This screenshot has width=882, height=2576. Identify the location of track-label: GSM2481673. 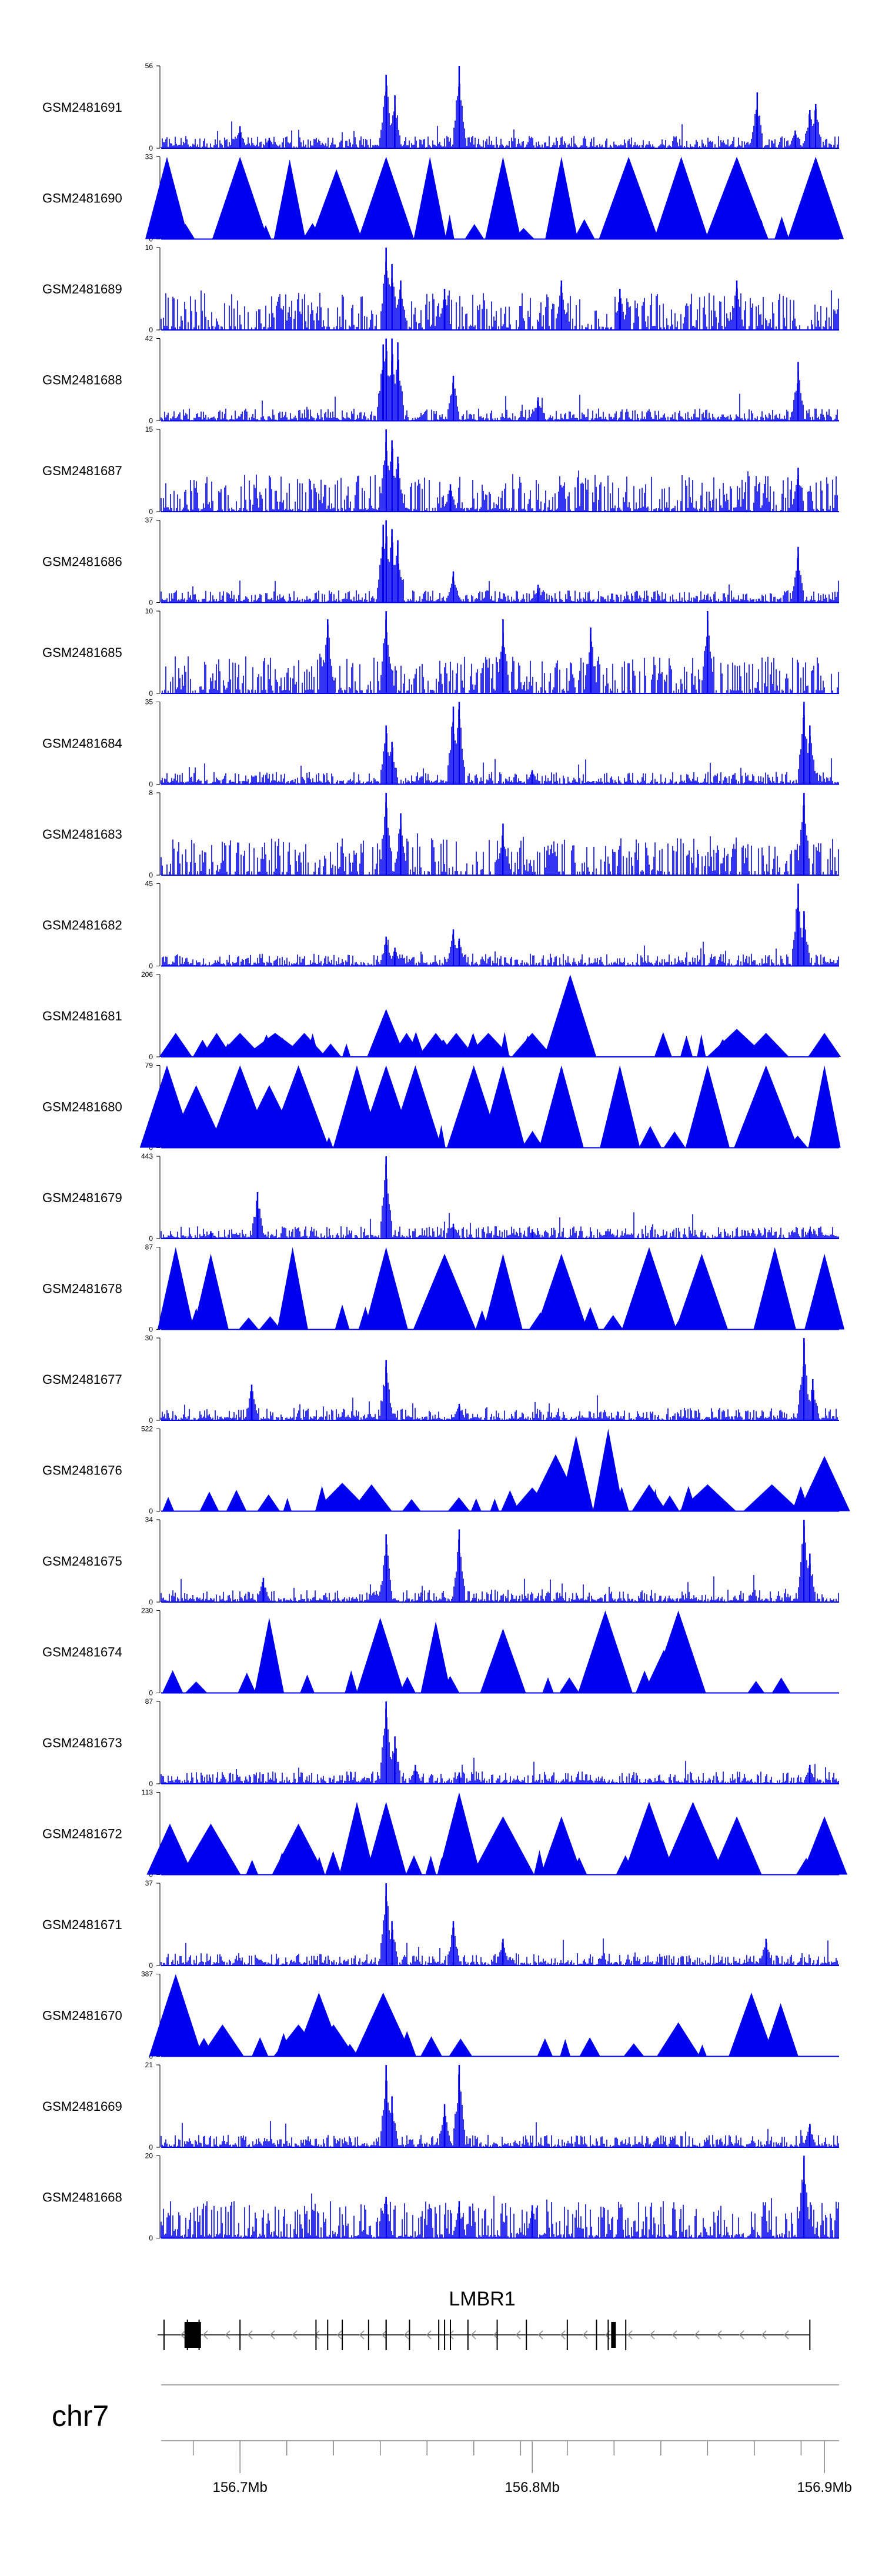
(82, 1743).